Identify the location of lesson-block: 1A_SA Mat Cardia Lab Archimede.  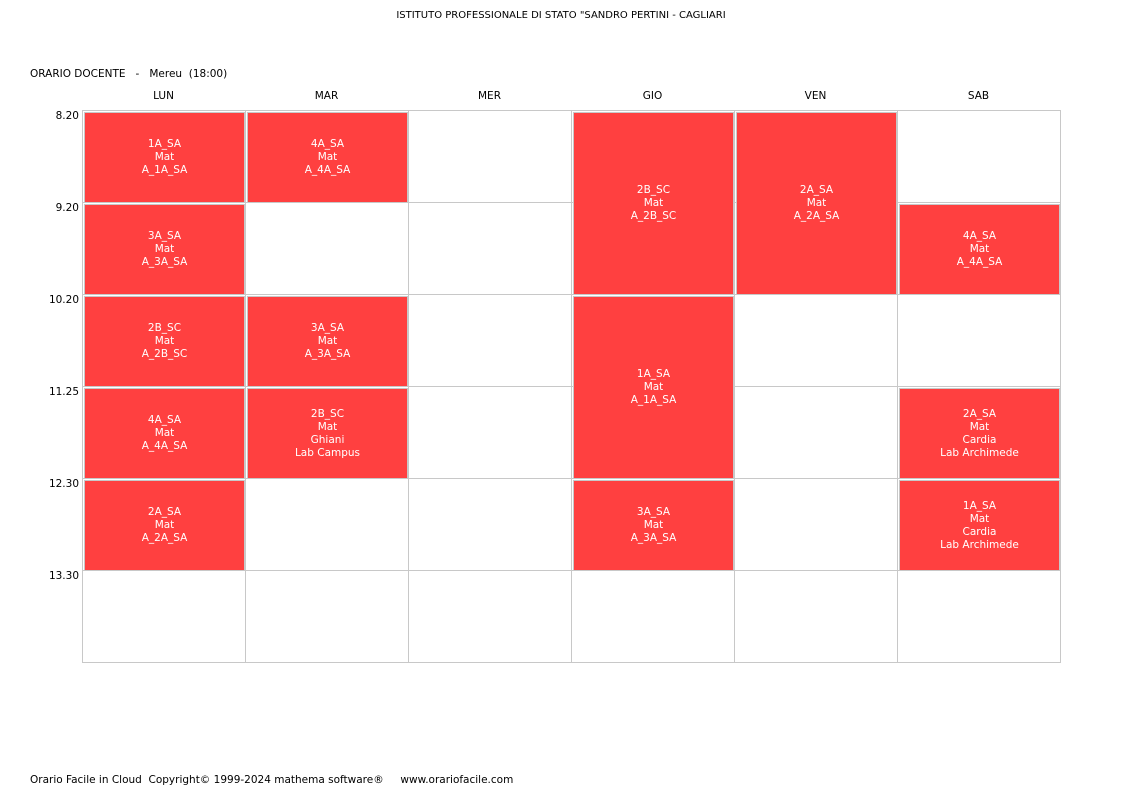
(979, 525).